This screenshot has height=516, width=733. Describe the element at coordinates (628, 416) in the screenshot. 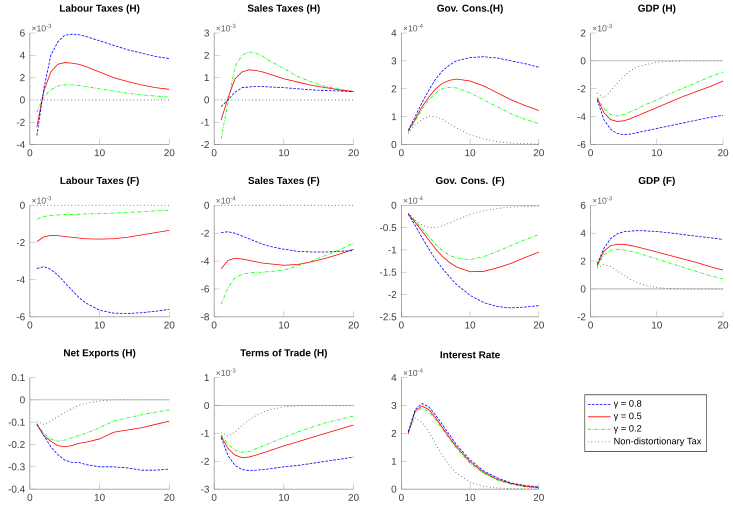

I see `legend-label: γ = 0.5` at that location.